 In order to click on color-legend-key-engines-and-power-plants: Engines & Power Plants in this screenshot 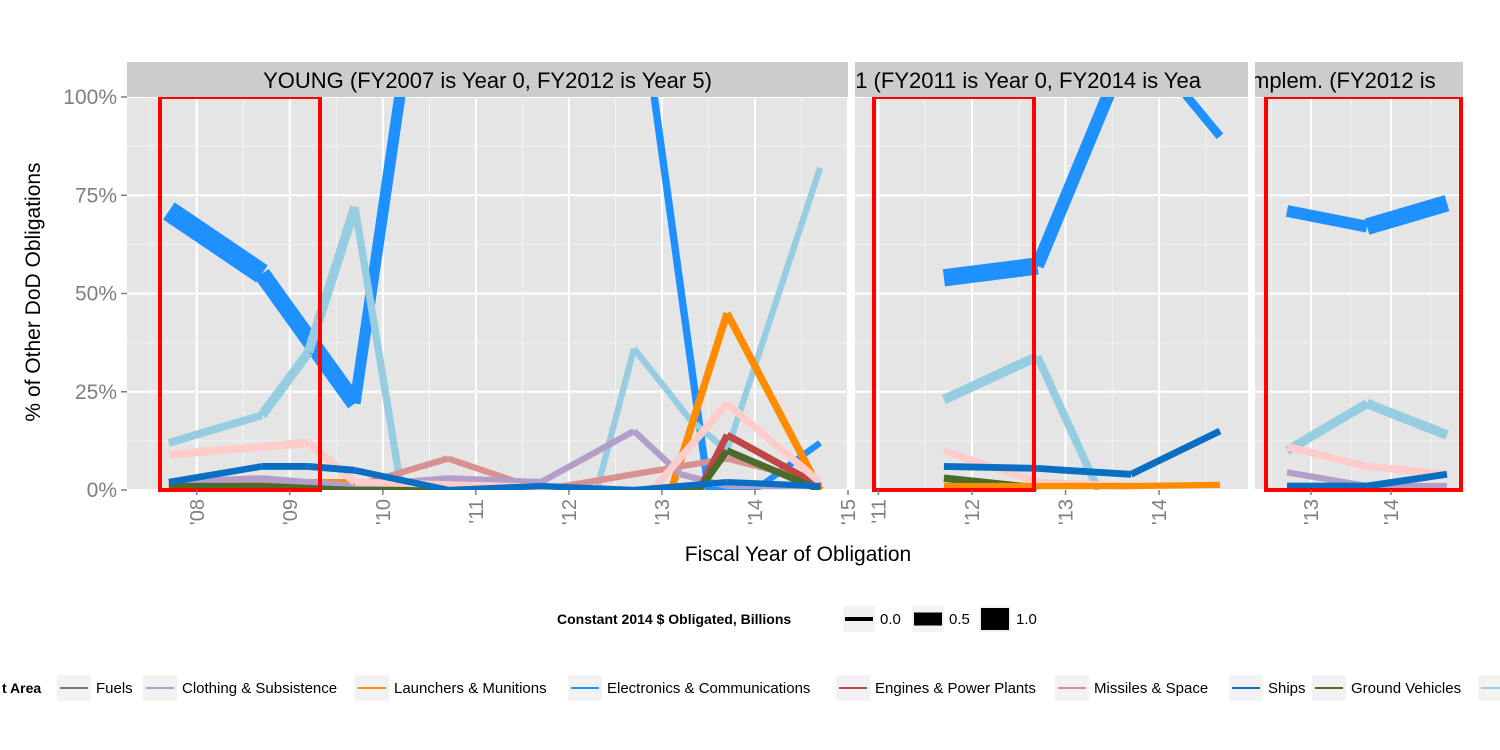, I will do `click(936, 688)`.